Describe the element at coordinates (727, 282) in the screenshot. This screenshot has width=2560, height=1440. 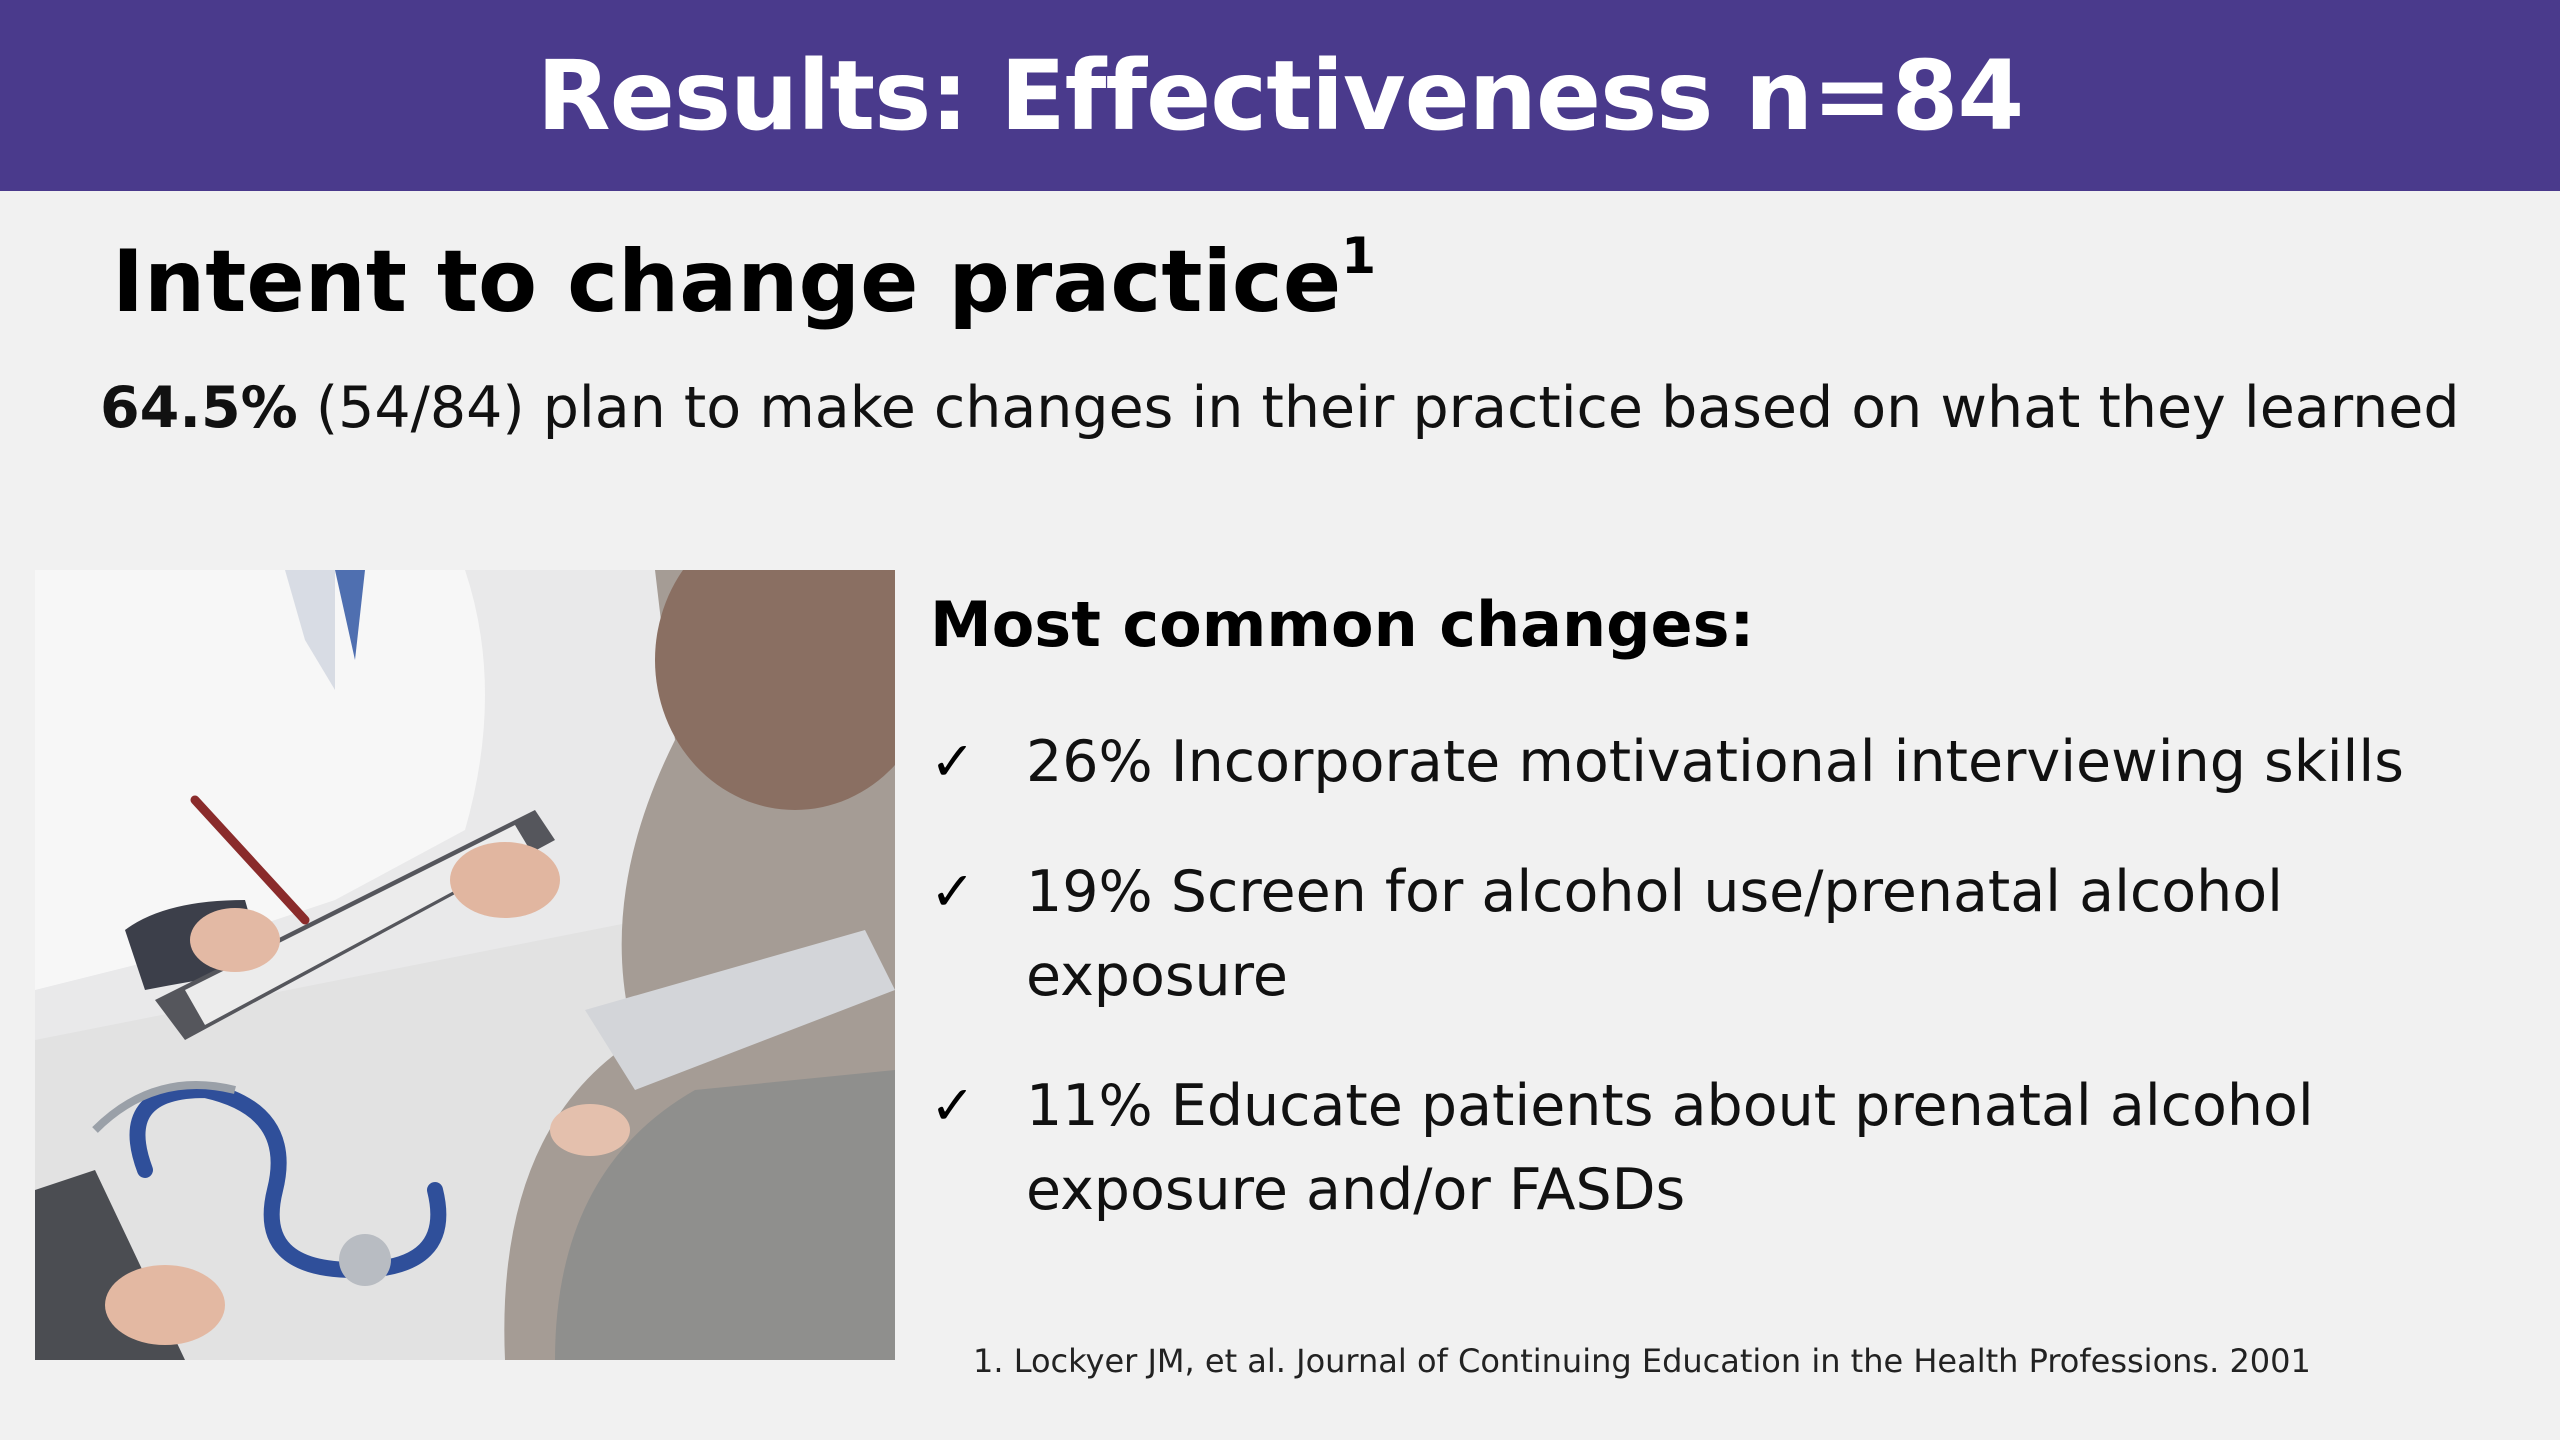
I see `section-heading-text: Intent to change practice` at that location.